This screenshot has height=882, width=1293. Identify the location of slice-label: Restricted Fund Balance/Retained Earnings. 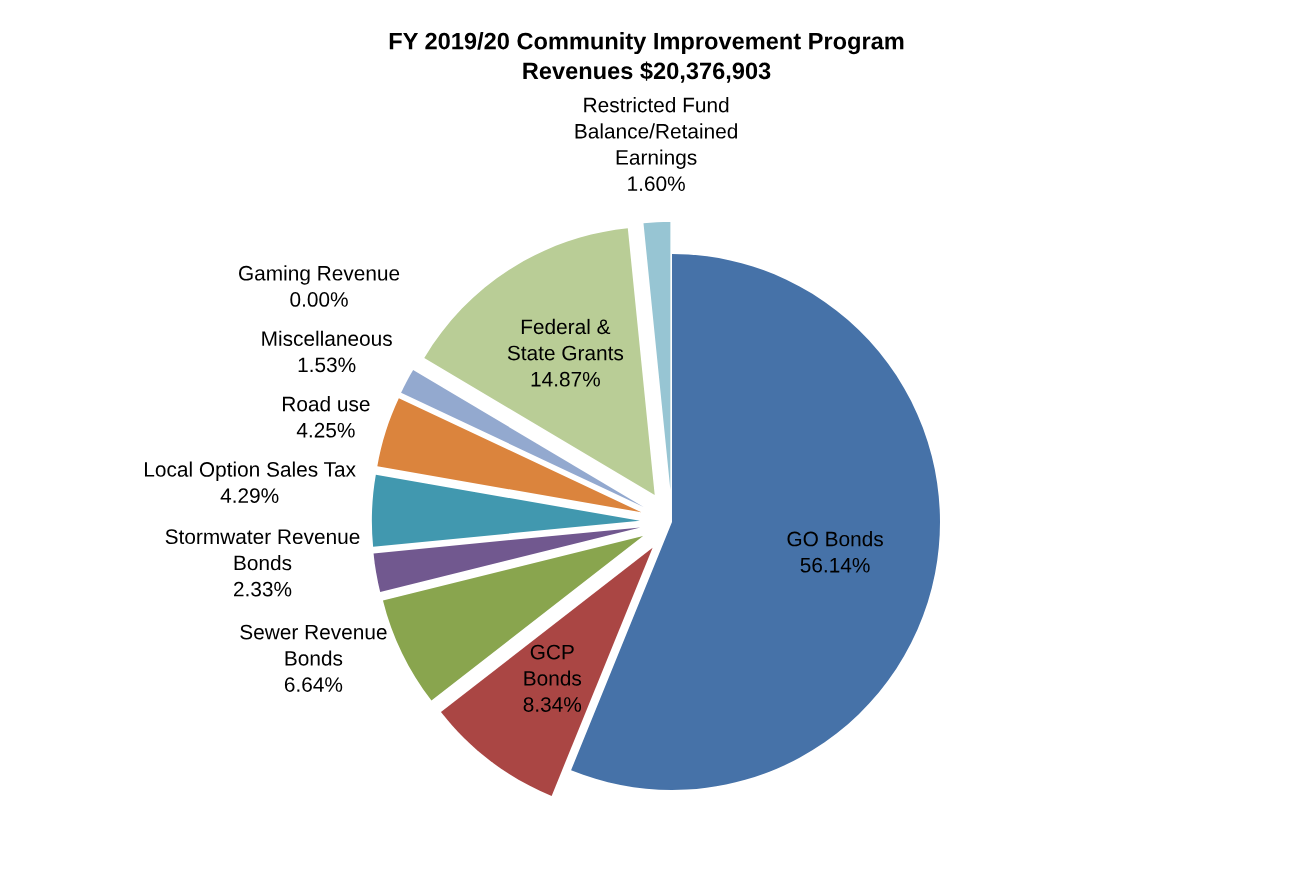
(656, 133).